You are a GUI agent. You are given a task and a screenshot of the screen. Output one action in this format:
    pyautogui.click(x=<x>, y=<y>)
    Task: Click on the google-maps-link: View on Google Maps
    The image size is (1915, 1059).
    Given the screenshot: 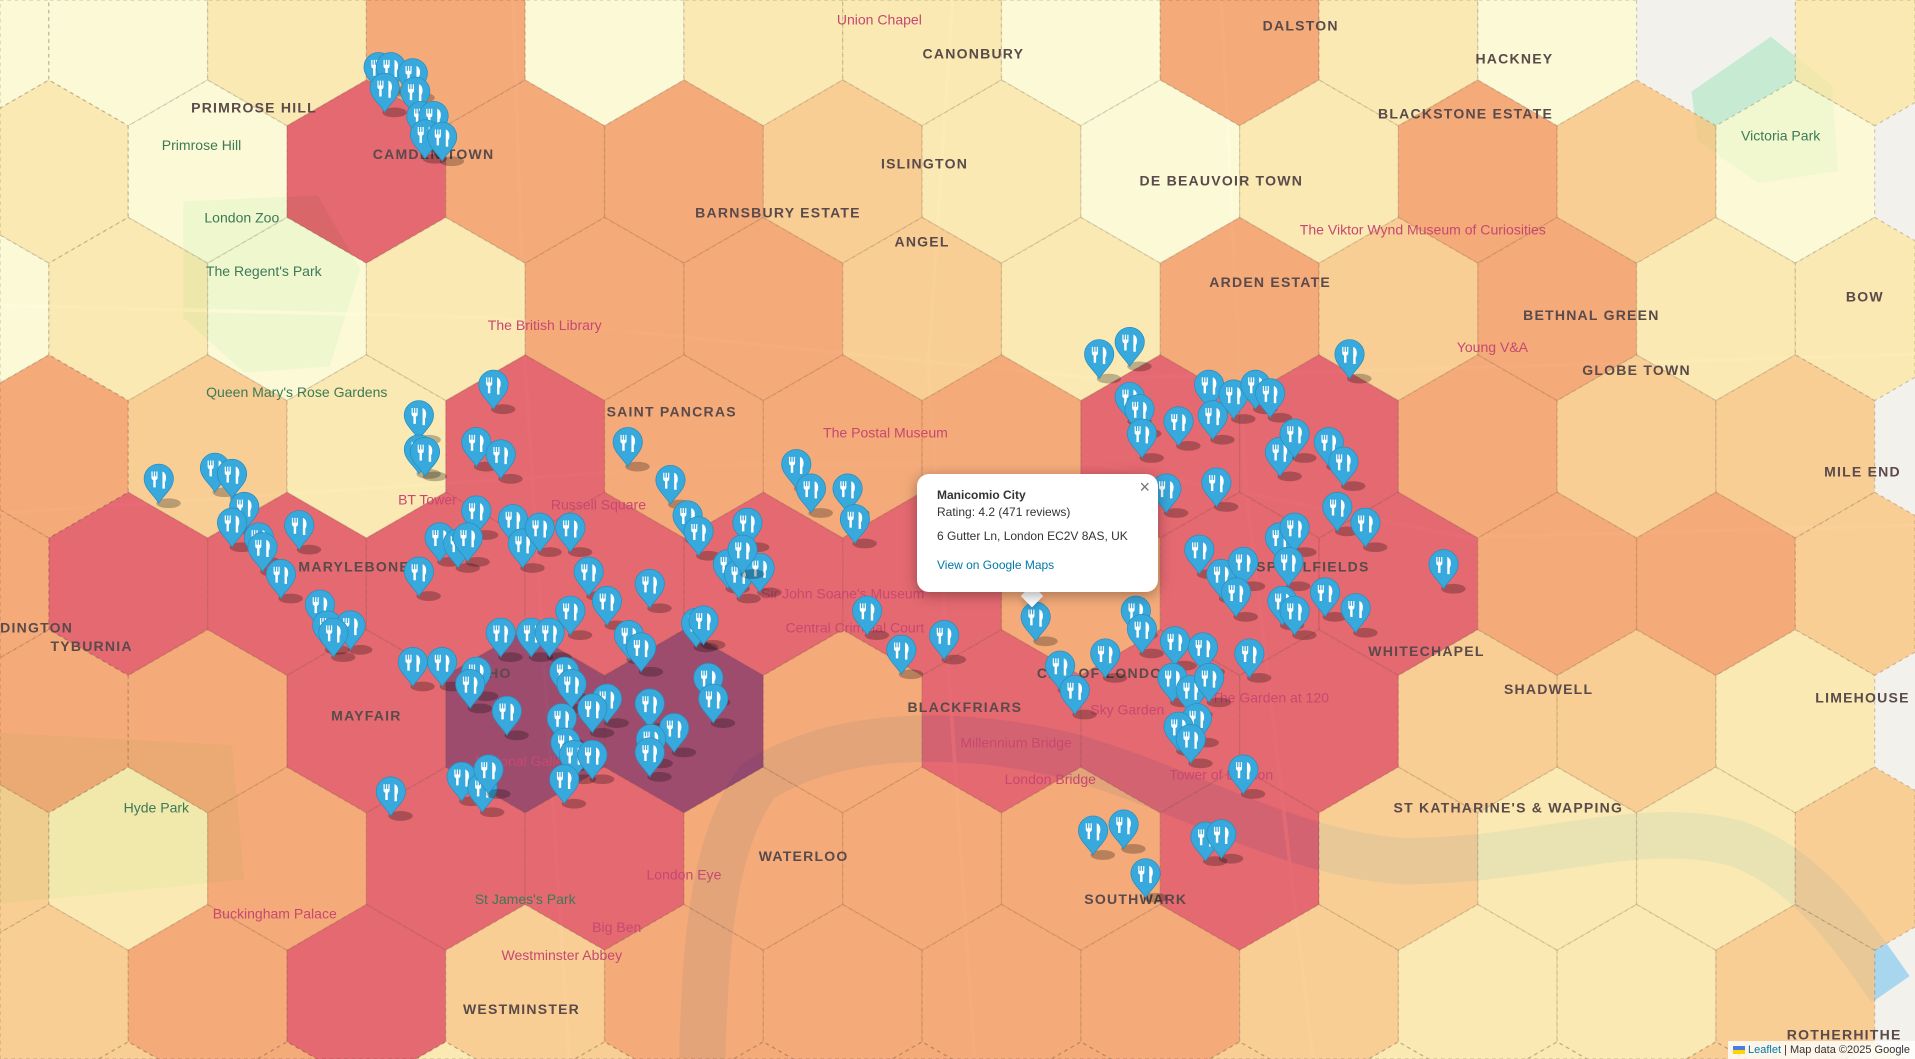 What is the action you would take?
    pyautogui.click(x=996, y=565)
    